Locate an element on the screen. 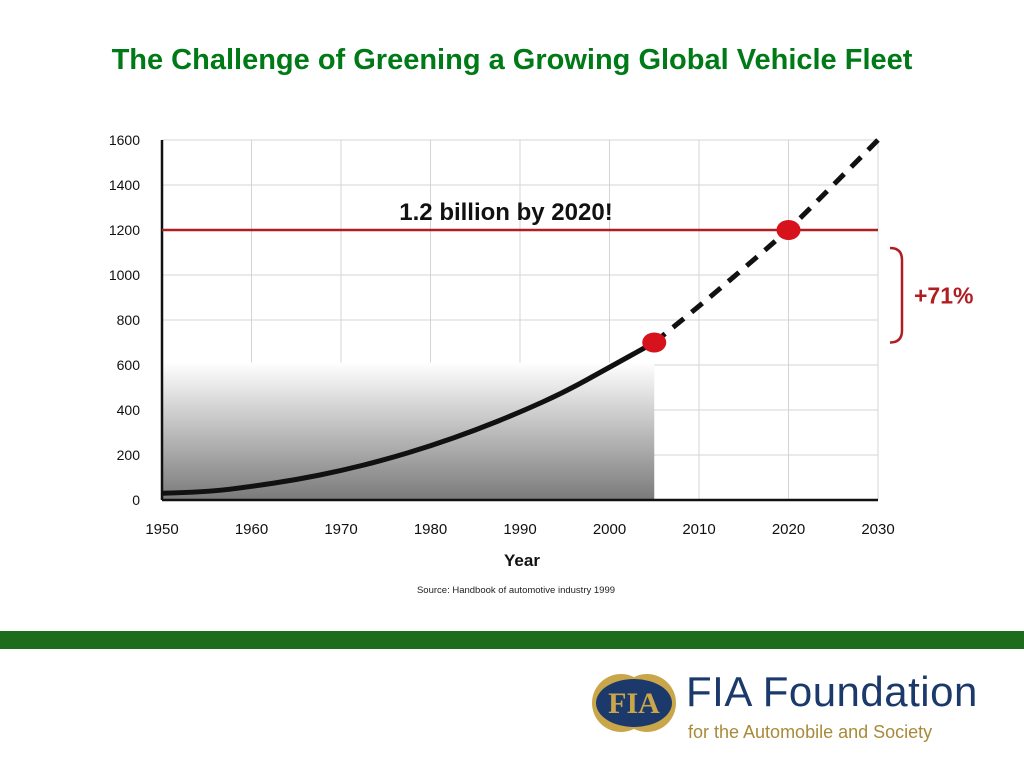  x-tick-label-1980: 1980 is located at coordinates (430, 529).